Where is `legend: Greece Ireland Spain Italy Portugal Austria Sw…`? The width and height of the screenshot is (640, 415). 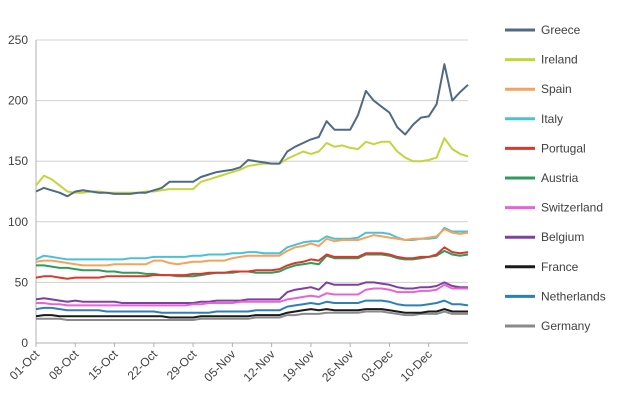
legend: Greece Ireland Spain Italy Portugal Austria Sw… is located at coordinates (555, 178).